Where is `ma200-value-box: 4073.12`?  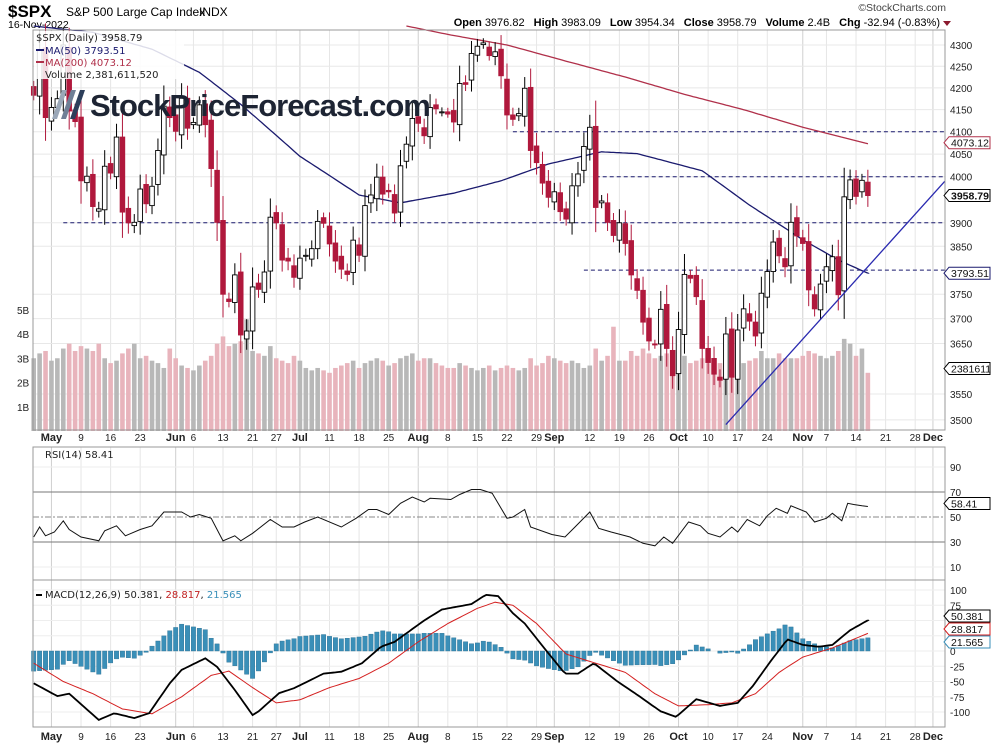
ma200-value-box: 4073.12 is located at coordinates (967, 143).